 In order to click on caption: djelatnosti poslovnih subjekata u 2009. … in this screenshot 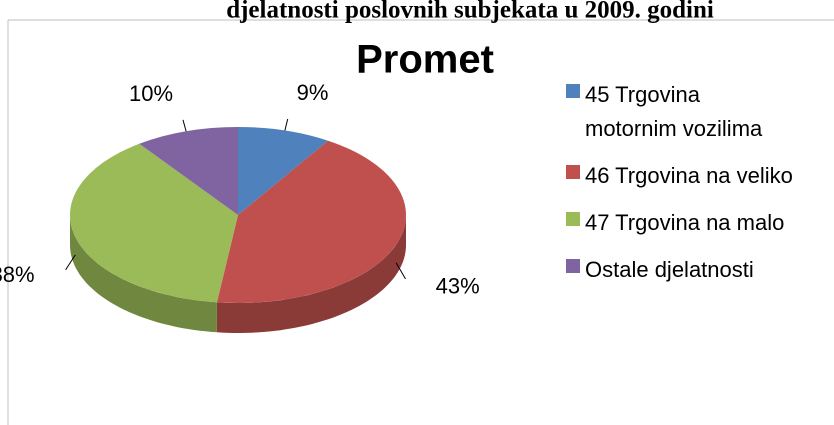, I will do `click(470, 12)`.